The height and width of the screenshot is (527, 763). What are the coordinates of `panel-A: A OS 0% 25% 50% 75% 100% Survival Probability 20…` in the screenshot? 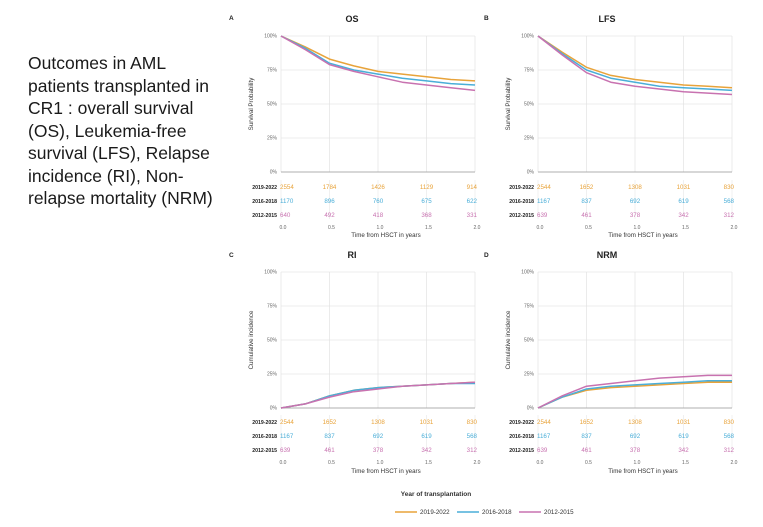 It's located at (355, 126).